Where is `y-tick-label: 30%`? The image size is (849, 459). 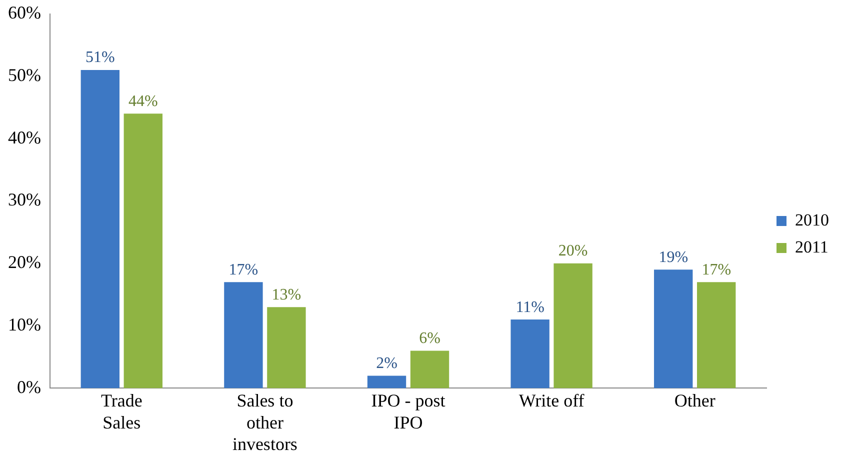
y-tick-label: 30% is located at coordinates (24, 200).